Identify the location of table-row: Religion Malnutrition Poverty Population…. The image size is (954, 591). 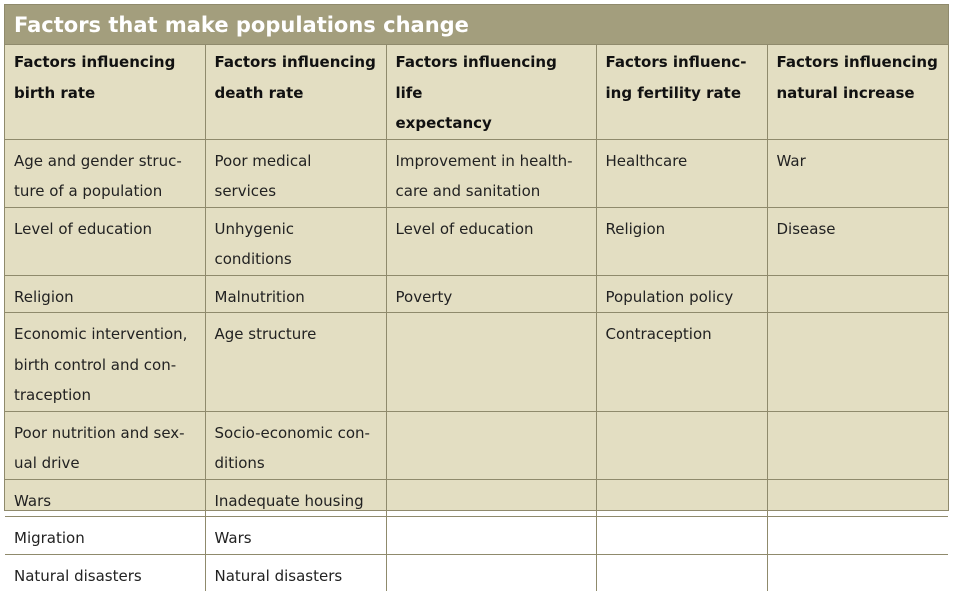
(476, 293).